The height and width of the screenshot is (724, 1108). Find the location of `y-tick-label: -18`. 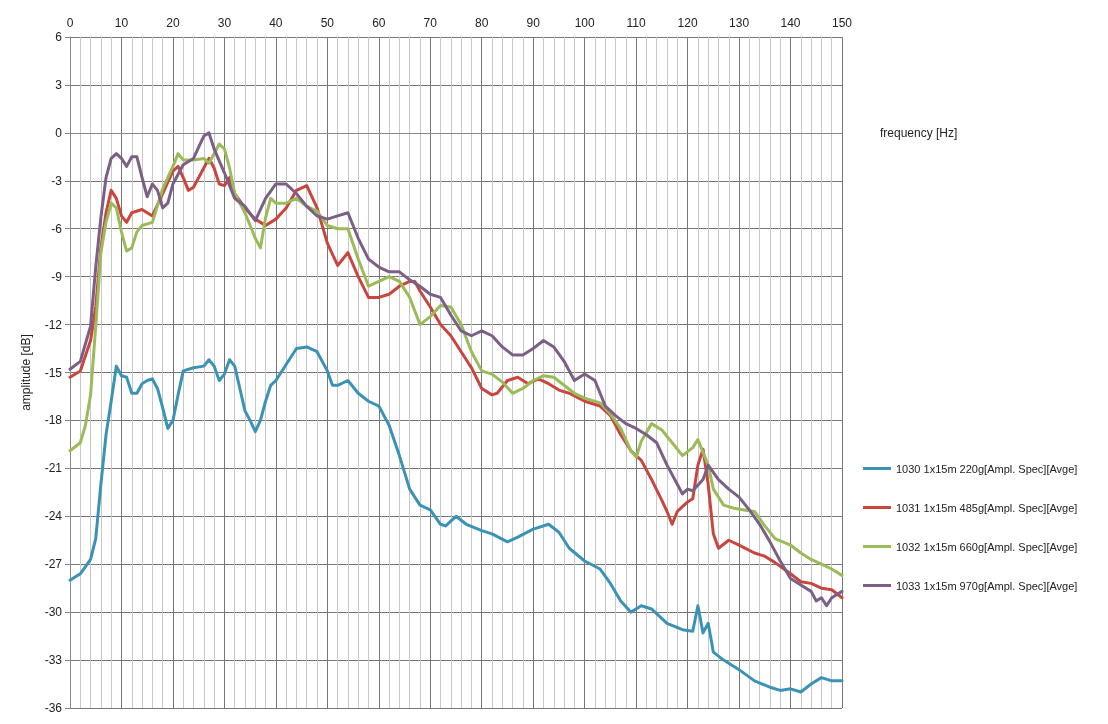

y-tick-label: -18 is located at coordinates (53, 420).